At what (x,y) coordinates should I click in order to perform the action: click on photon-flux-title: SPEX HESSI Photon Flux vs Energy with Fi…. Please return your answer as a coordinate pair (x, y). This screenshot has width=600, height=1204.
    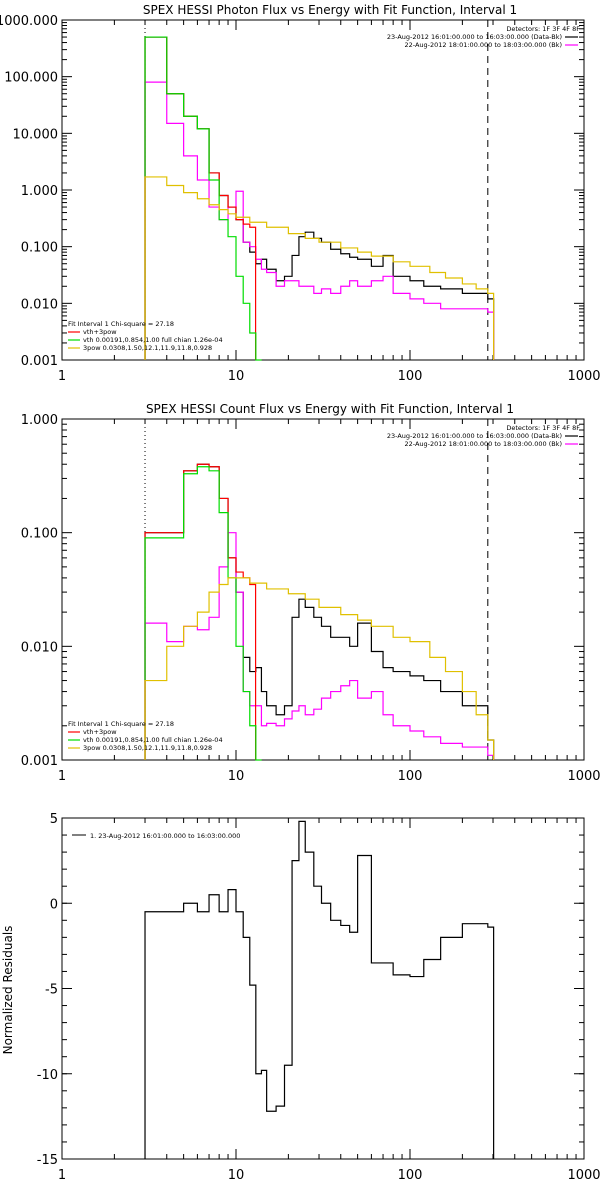
    Looking at the image, I should click on (330, 10).